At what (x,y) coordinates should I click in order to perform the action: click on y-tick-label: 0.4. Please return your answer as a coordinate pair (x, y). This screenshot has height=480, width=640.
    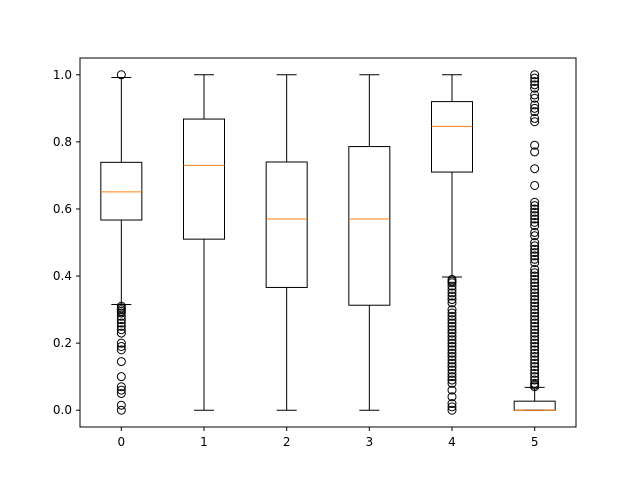
    Looking at the image, I should click on (62, 276).